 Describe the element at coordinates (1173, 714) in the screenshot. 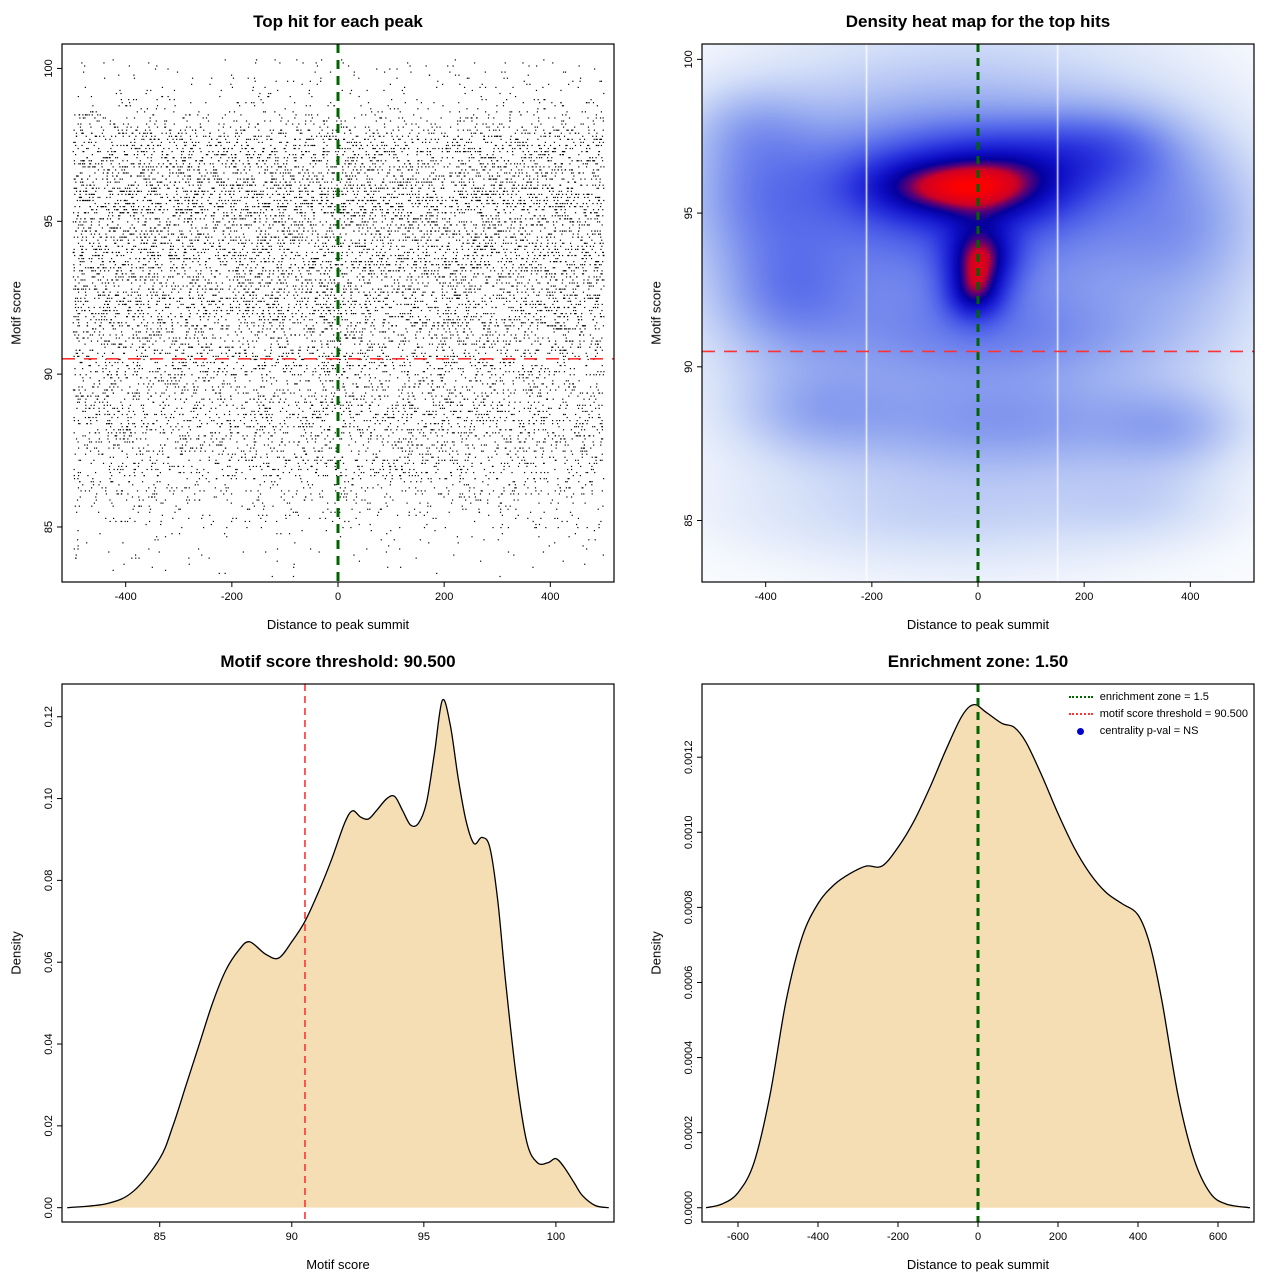

I see `legend-label: motif score threshold = 90.500` at that location.